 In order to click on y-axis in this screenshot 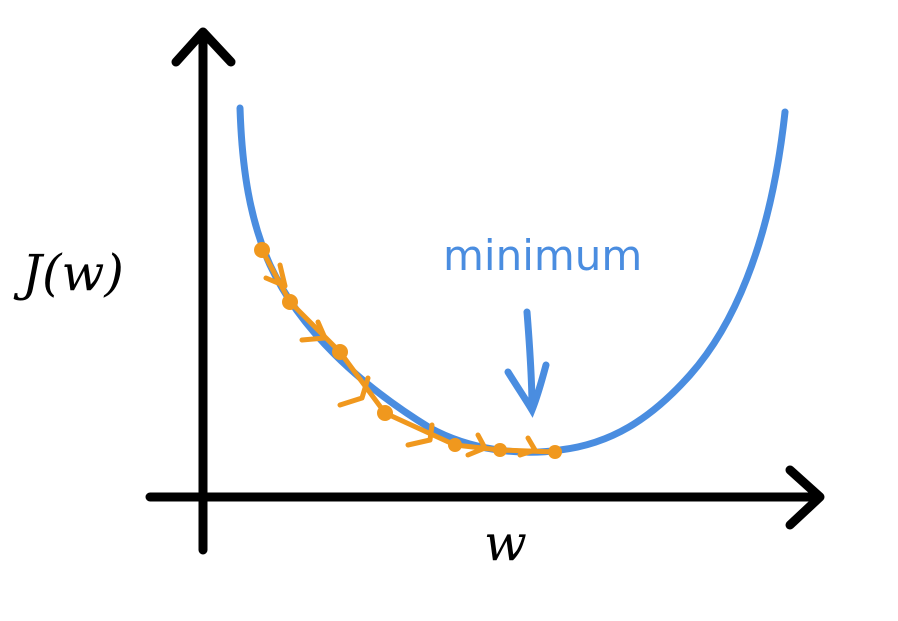, I will do `click(203, 291)`.